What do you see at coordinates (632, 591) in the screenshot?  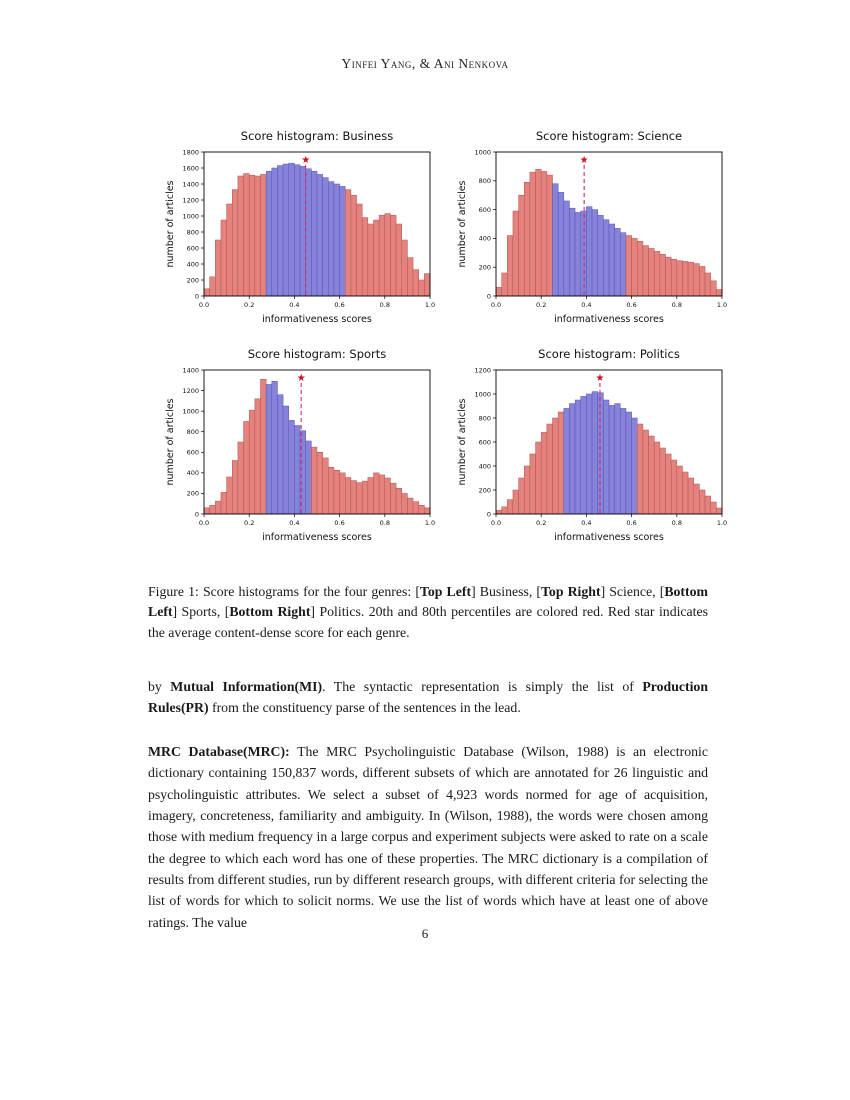 I see `text-segment: ] Science, [` at bounding box center [632, 591].